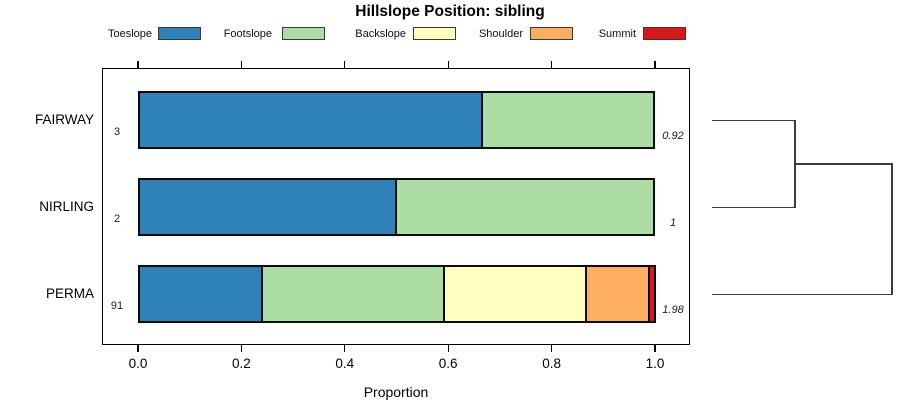 This screenshot has width=900, height=420. Describe the element at coordinates (551, 33) in the screenshot. I see `legend-swatch-shoulder-icon` at that location.